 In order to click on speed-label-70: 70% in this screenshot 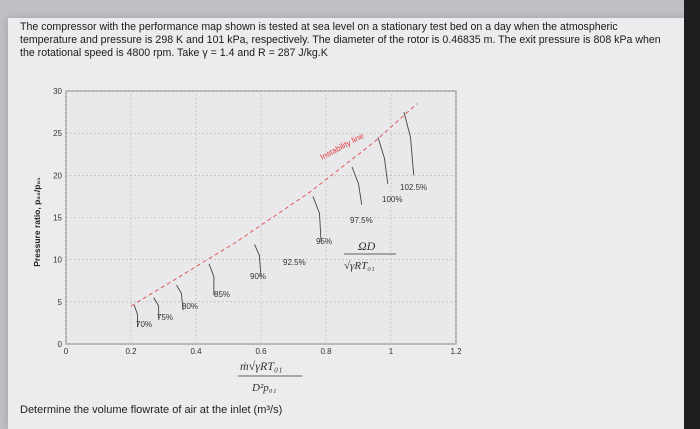, I will do `click(144, 324)`.